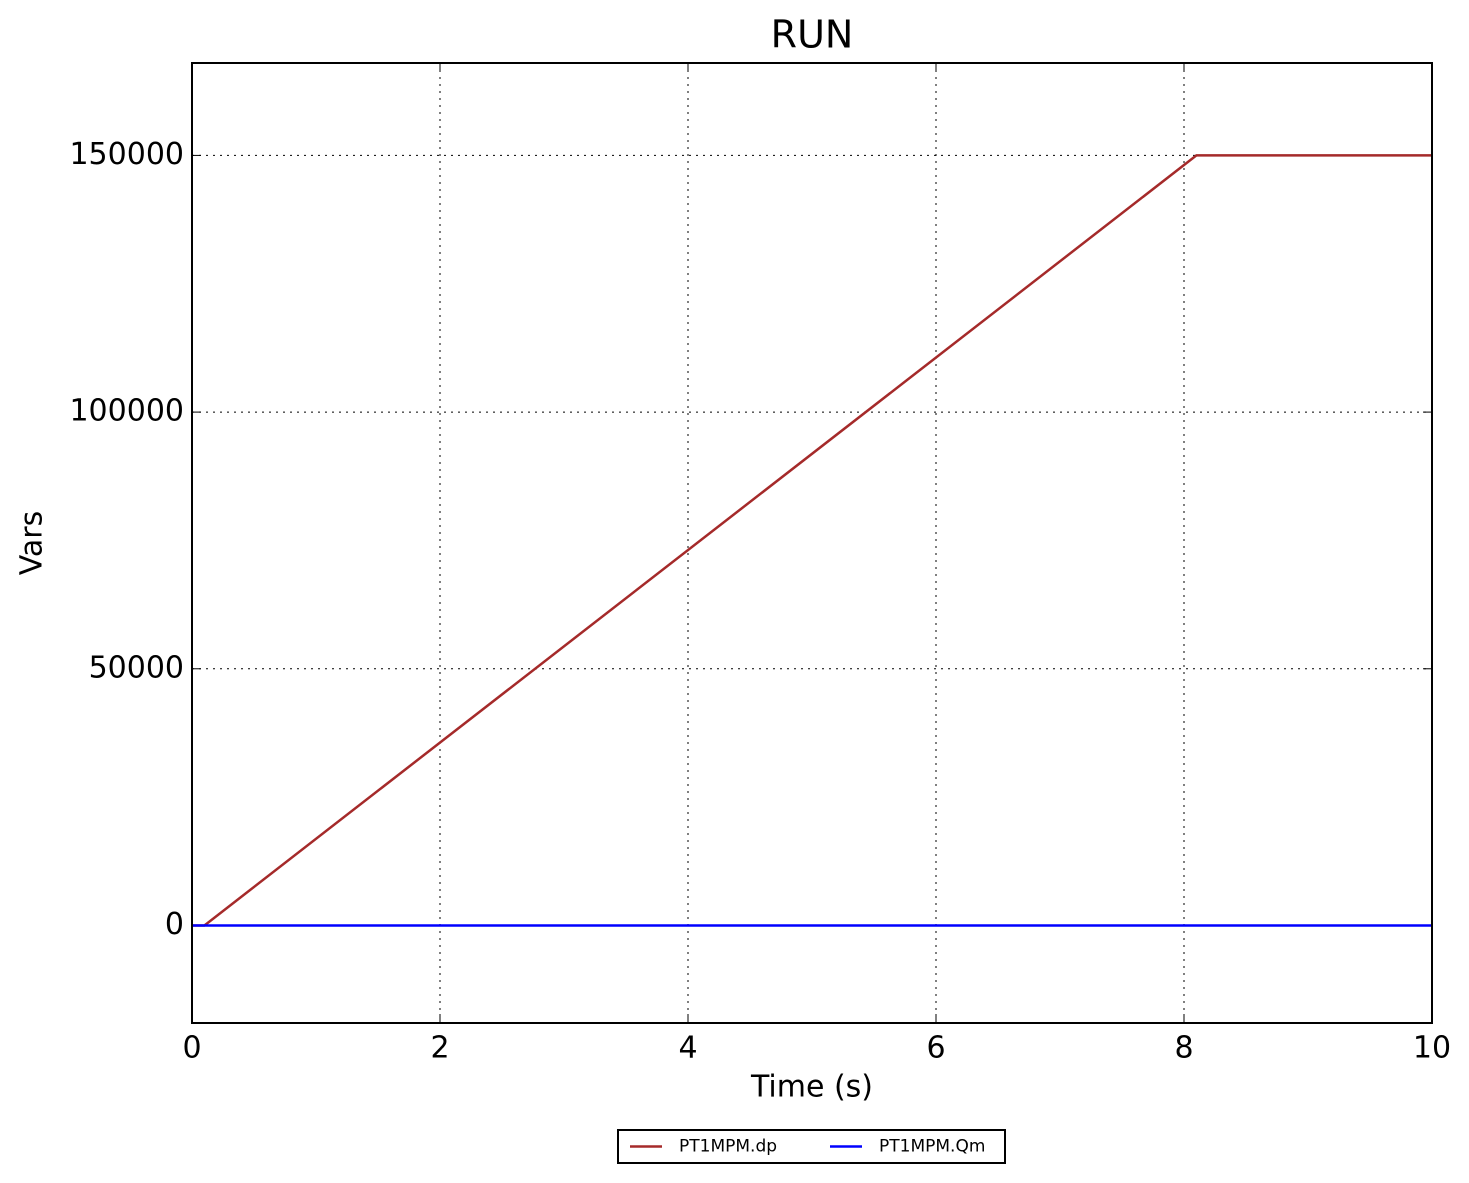  I want to click on x-axis-label: Time (s), so click(811, 1087).